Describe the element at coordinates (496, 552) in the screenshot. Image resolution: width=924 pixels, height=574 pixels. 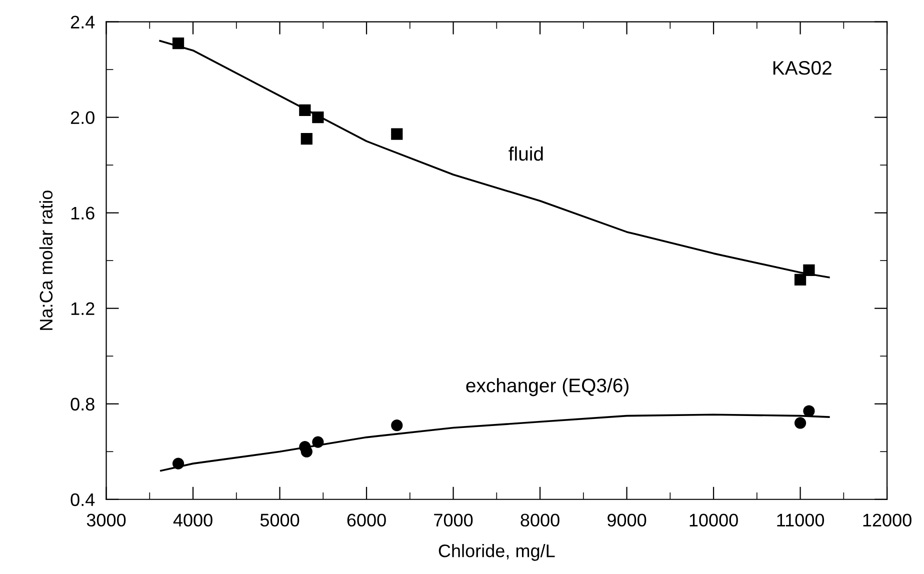
I see `x-axis-title: Chloride, mg/L` at that location.